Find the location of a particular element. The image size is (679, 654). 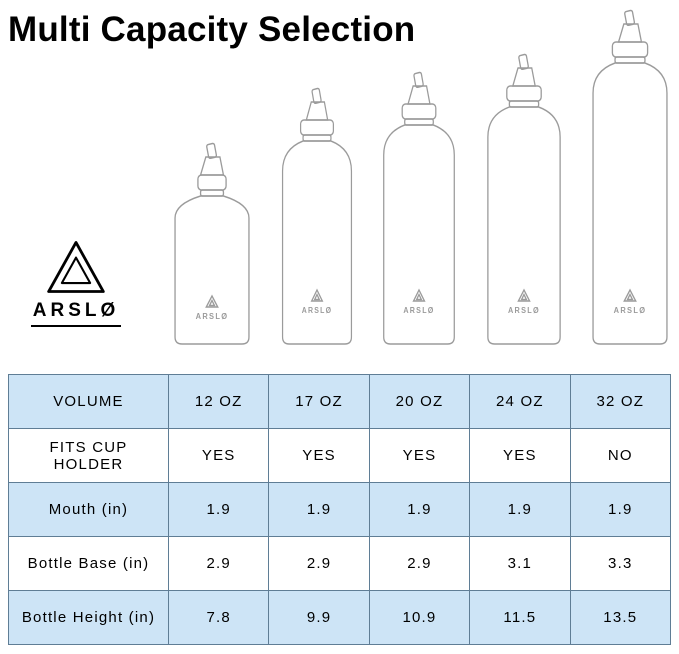

value-cell: 9.9 is located at coordinates (319, 617).